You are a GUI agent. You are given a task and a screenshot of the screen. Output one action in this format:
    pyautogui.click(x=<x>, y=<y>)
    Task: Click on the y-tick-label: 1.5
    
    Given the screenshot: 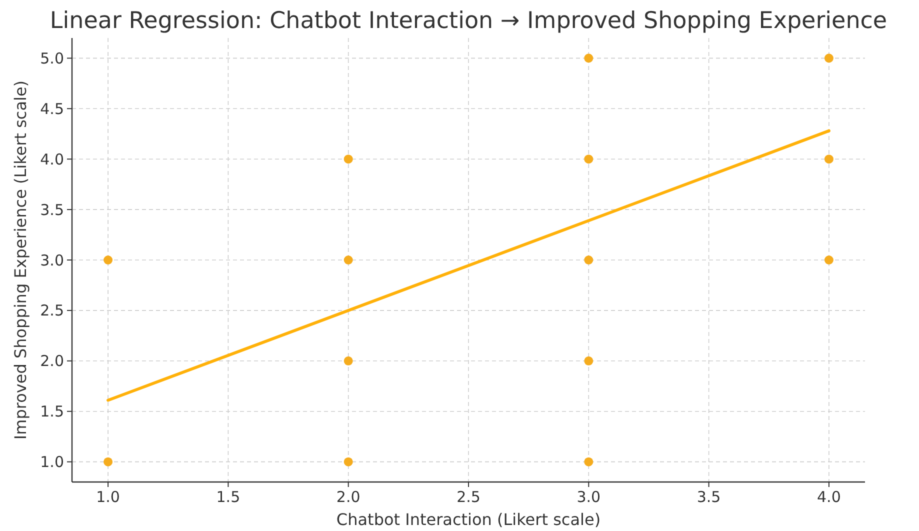 What is the action you would take?
    pyautogui.click(x=52, y=411)
    